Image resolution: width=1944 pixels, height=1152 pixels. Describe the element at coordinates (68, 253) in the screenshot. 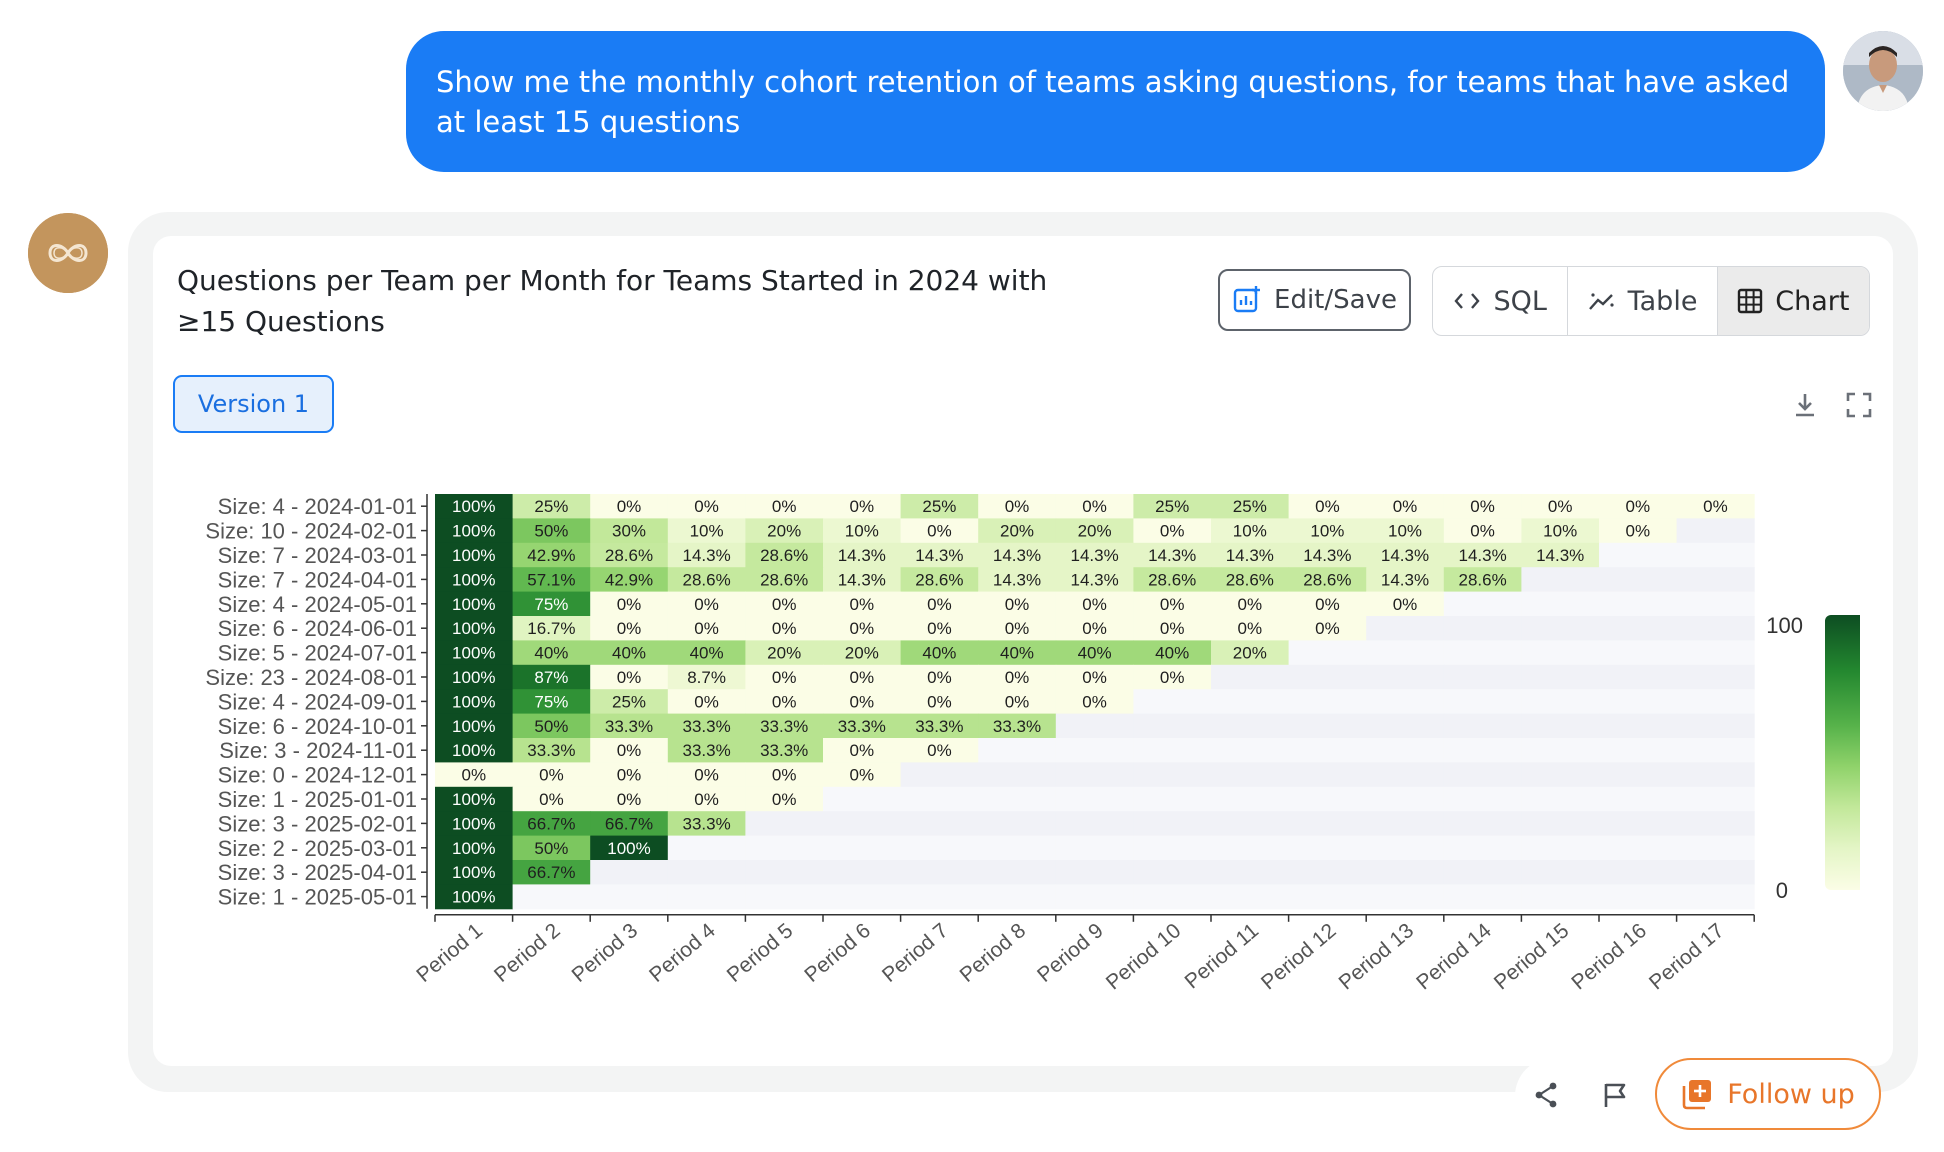

I see `infinity-logo-icon` at that location.